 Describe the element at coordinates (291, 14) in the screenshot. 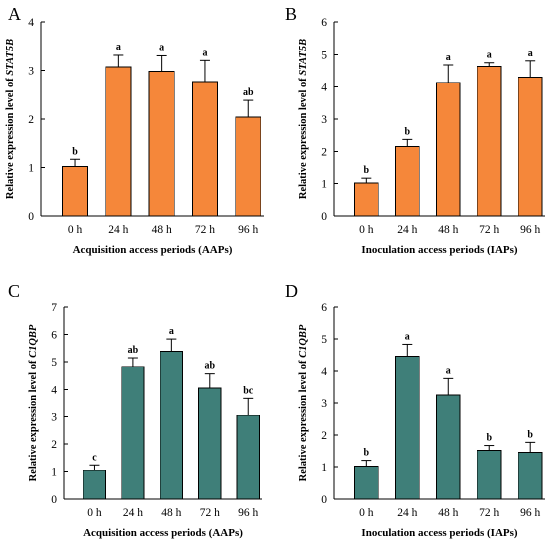

I see `panel-letter: B` at that location.